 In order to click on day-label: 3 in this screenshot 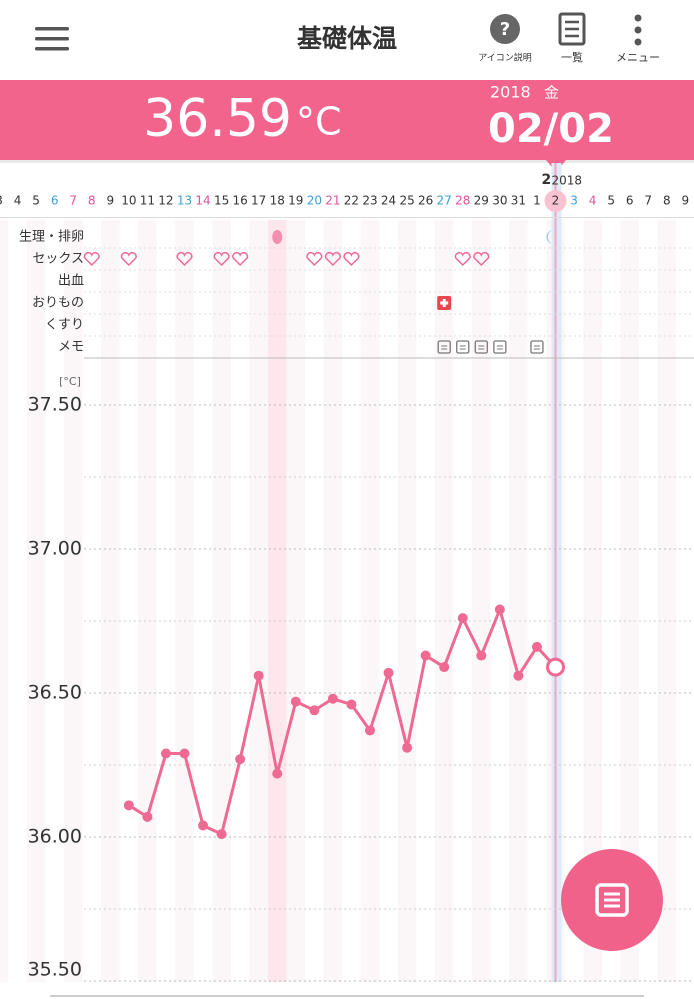, I will do `click(1, 201)`.